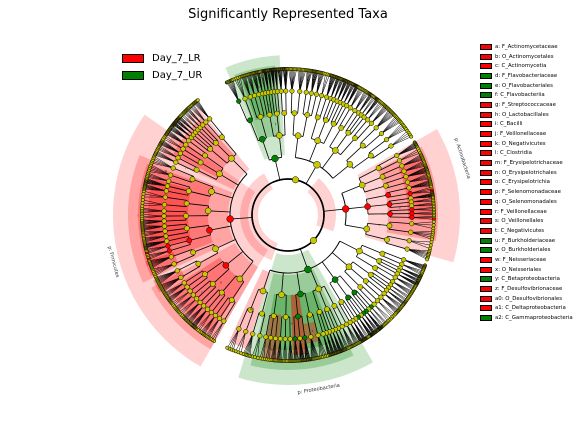 Image resolution: width=576 pixels, height=432 pixels. I want to click on clade-letter: a1, so click(252, 309).